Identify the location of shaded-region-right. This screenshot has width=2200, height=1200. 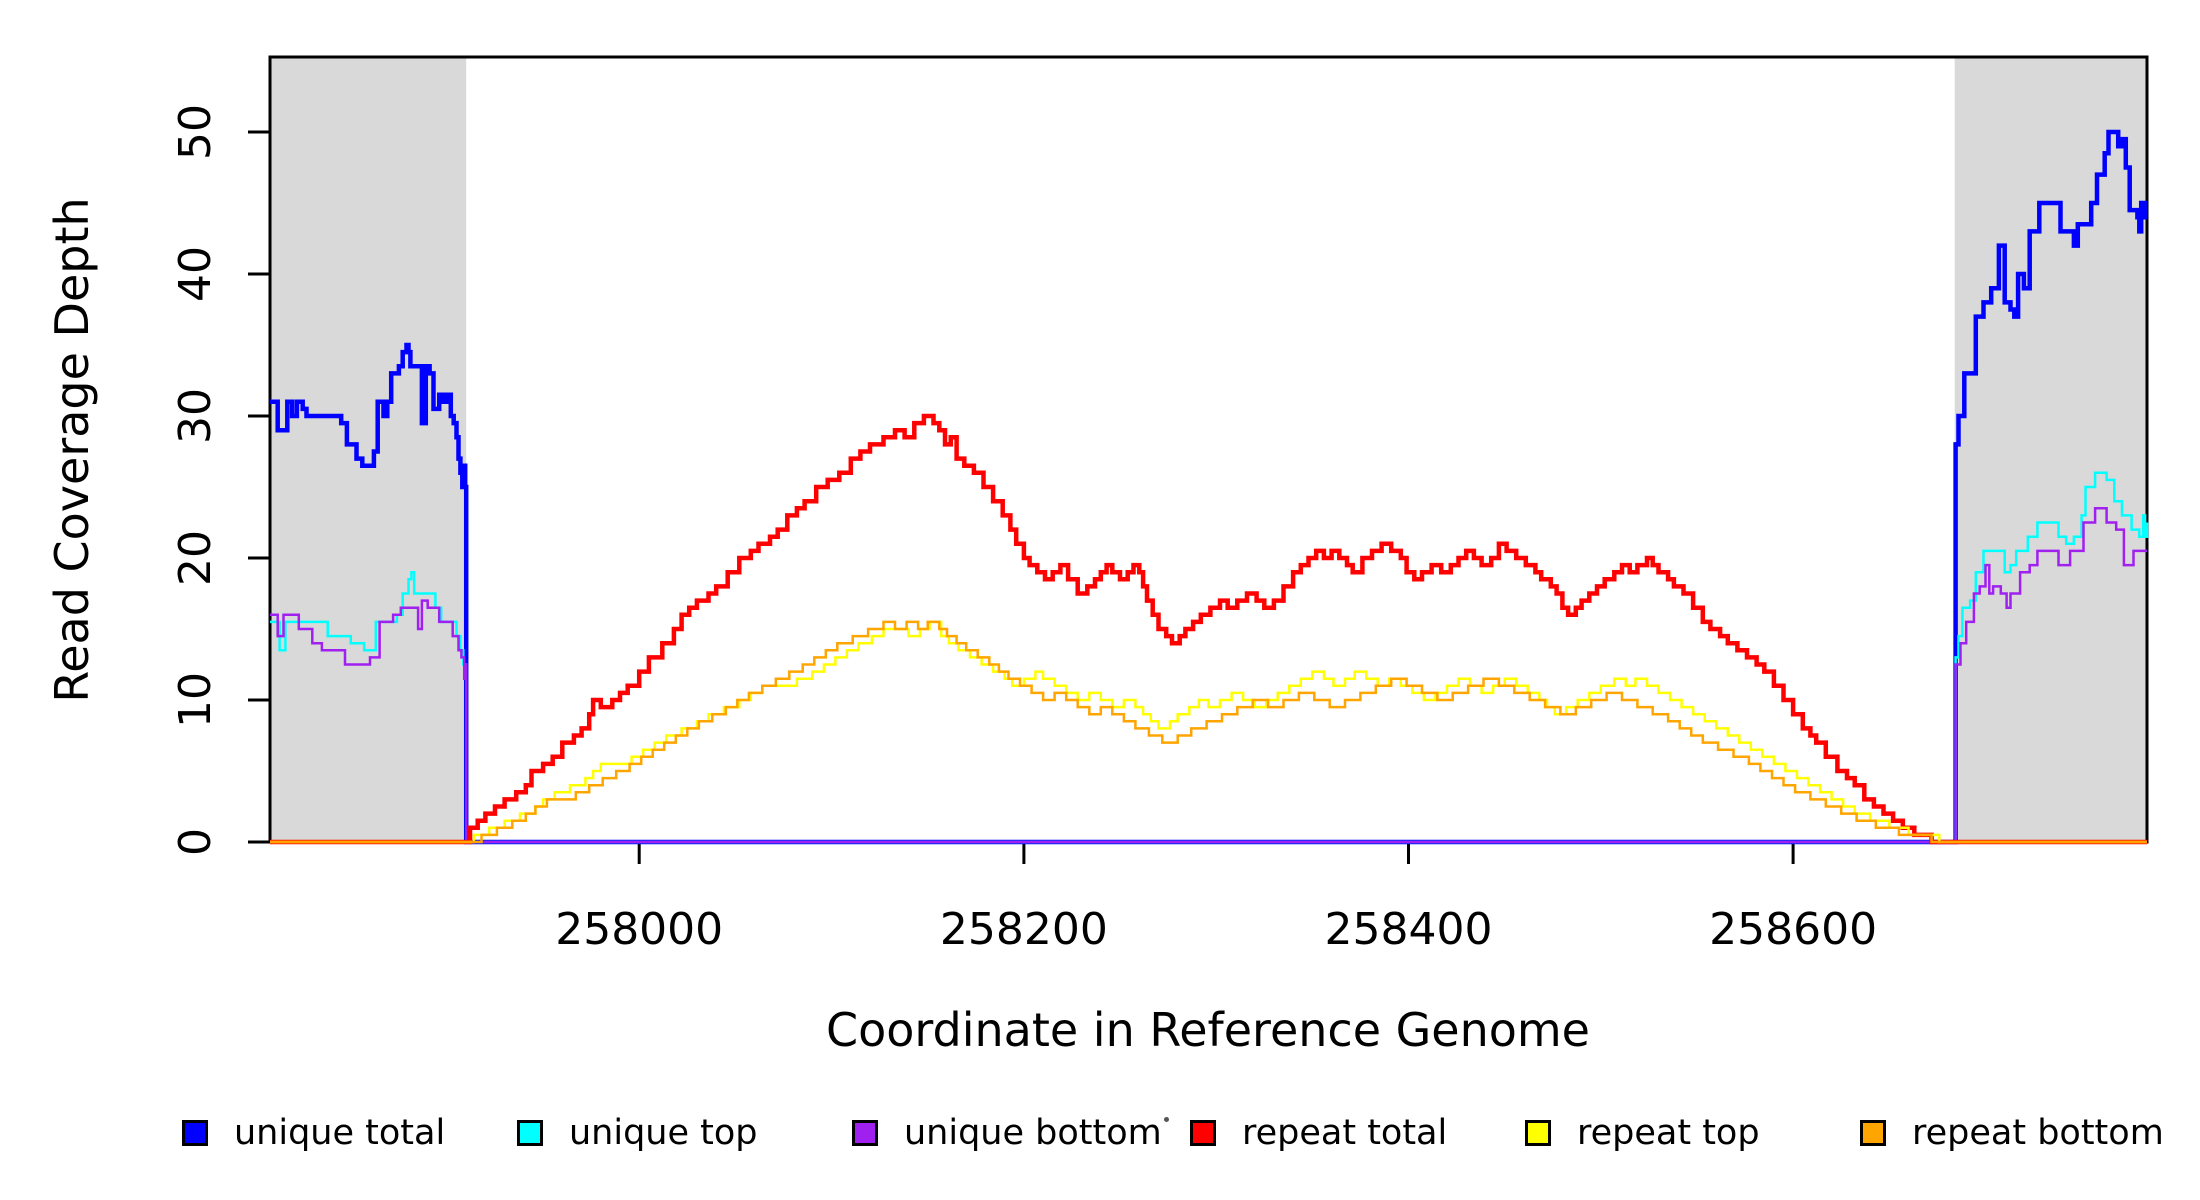
(2050, 449).